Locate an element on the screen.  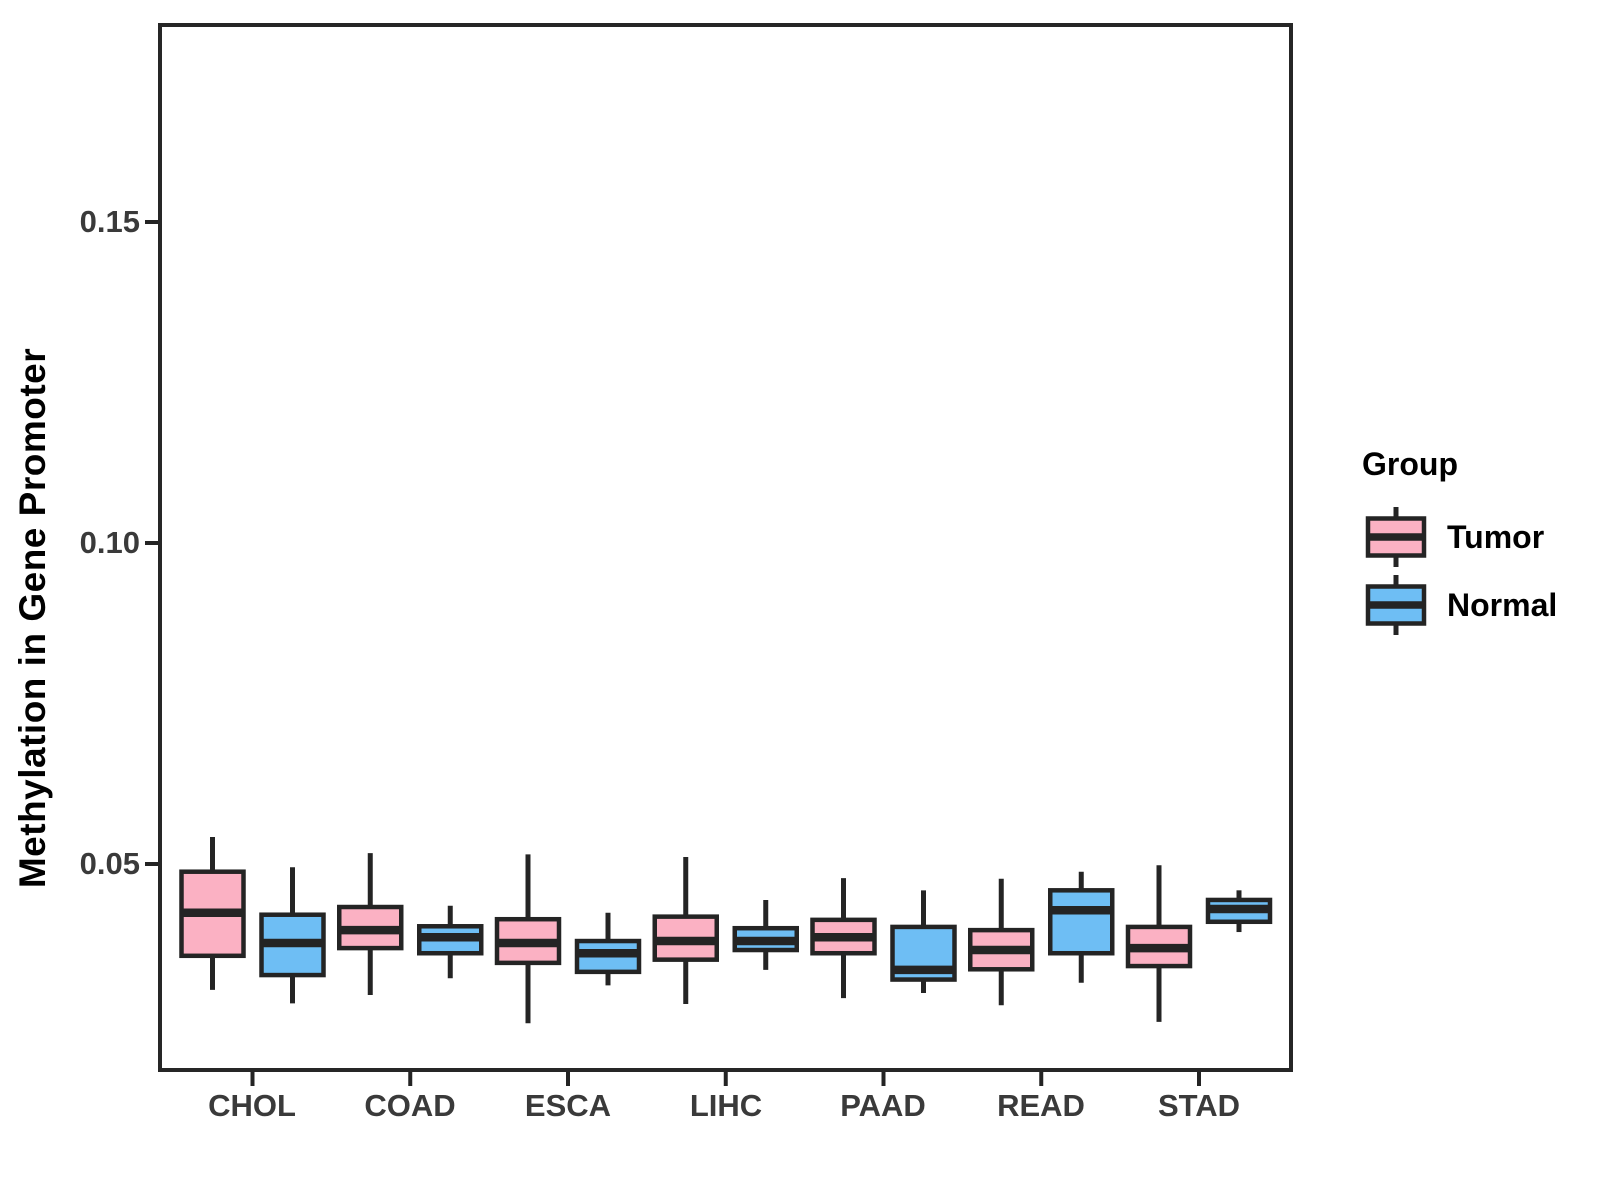
y-tick-label: 0.05 is located at coordinates (109, 863).